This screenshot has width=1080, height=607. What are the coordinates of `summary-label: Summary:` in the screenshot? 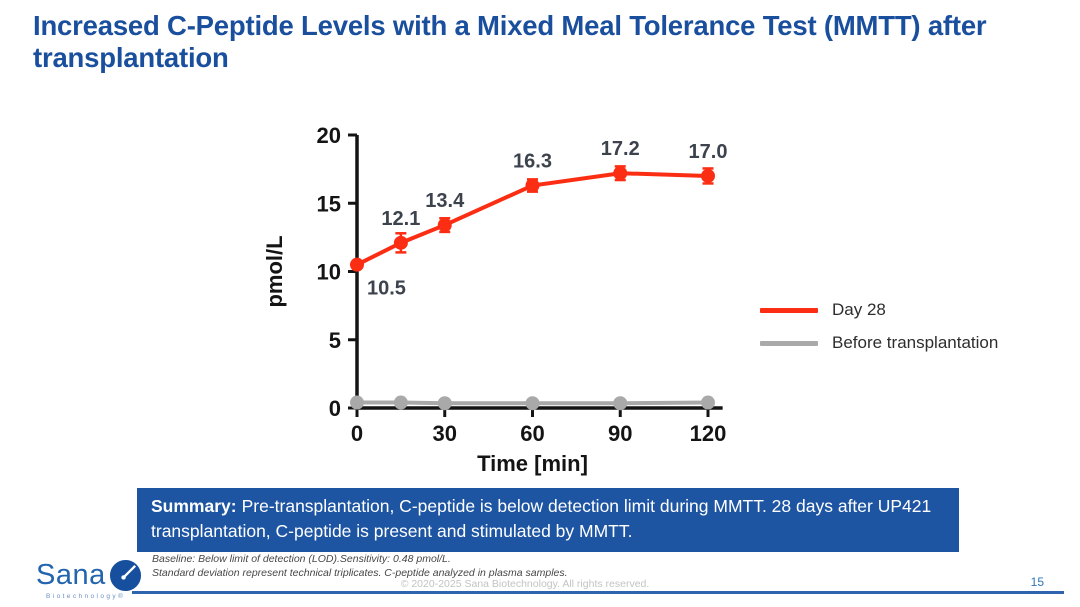 It's located at (194, 506).